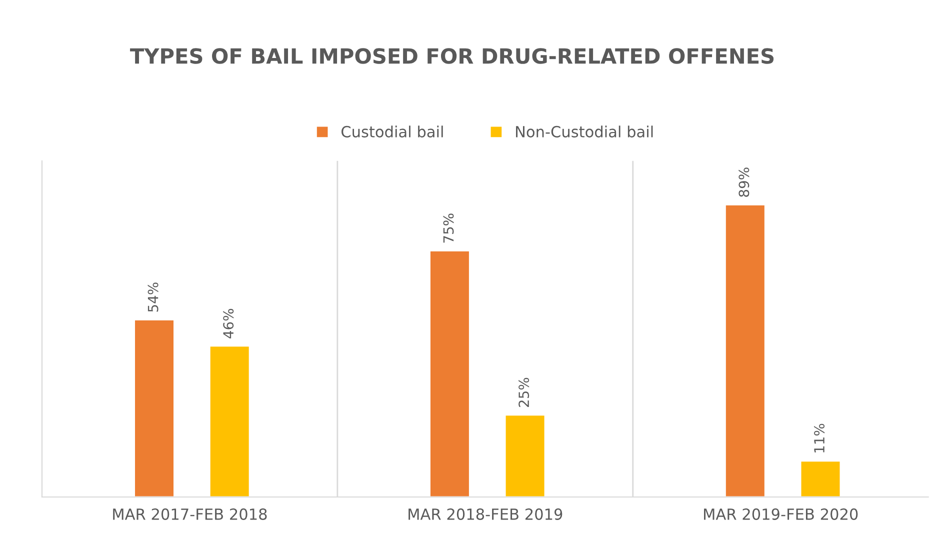 This screenshot has height=551, width=933. I want to click on data-label: 25%, so click(524, 392).